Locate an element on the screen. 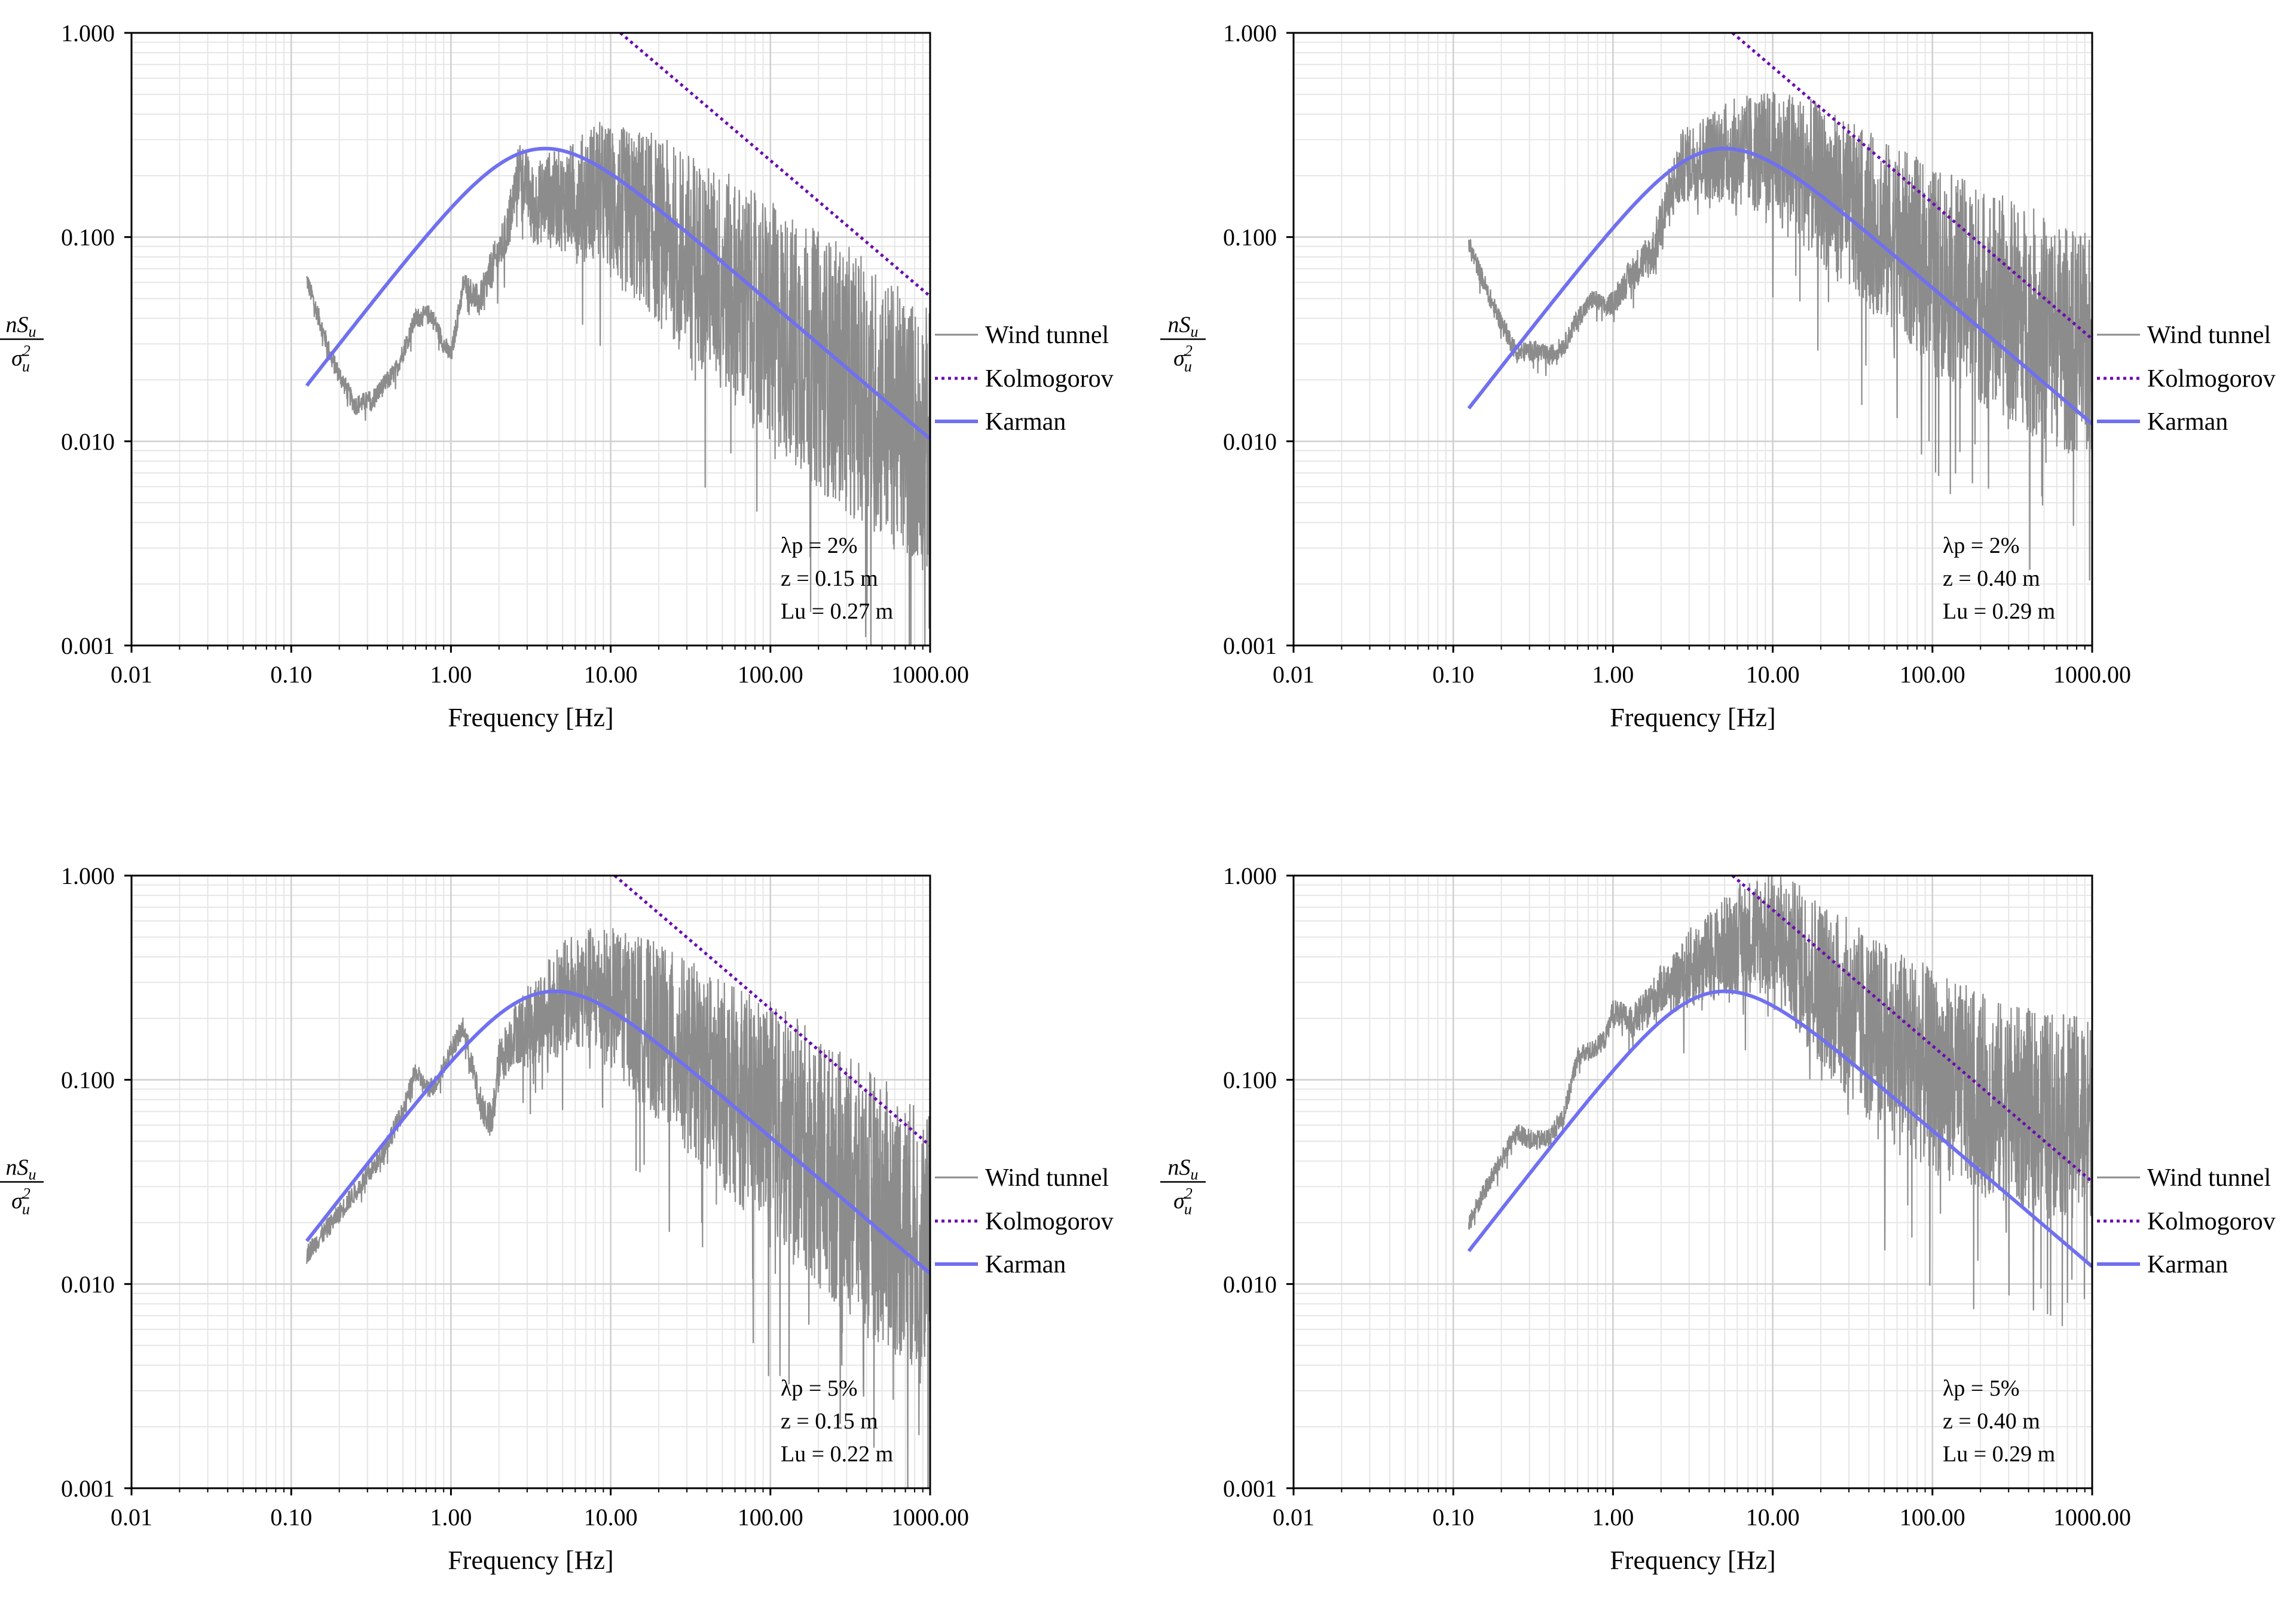 The width and height of the screenshot is (2296, 1597). annotation: λp = 5% z = 0.40 m Lu = 0.29 m is located at coordinates (1999, 1421).